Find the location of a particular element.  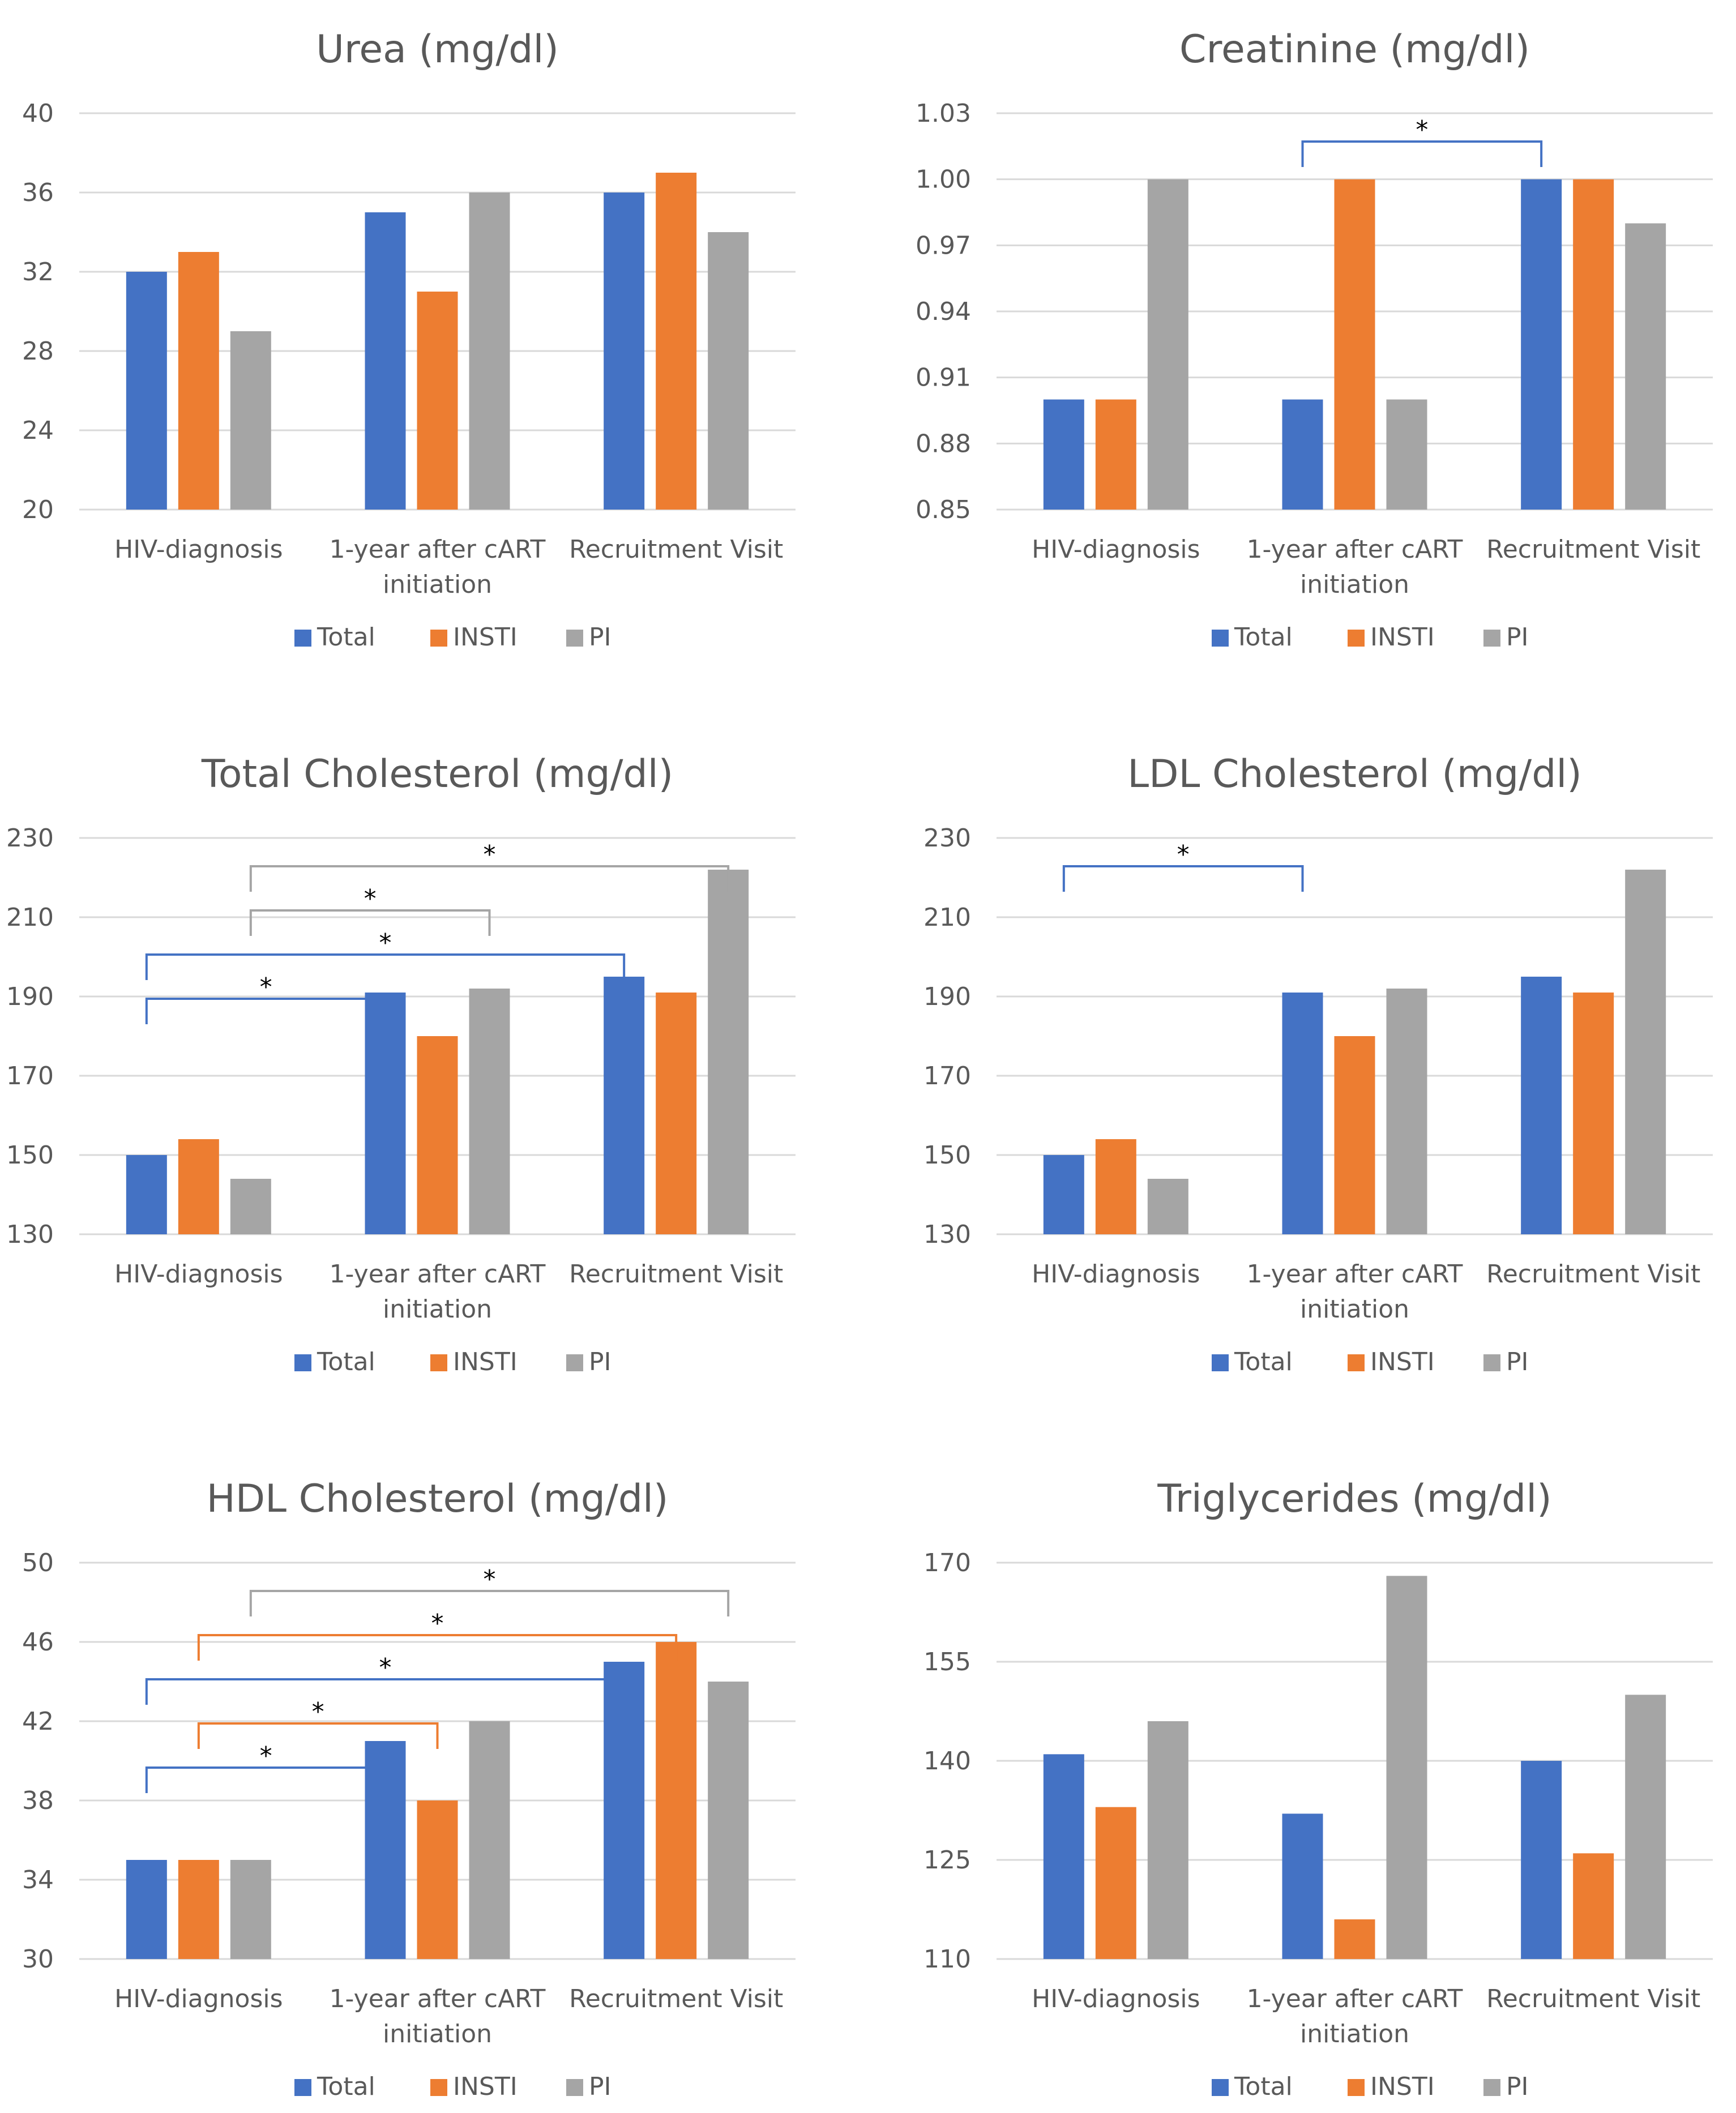

x-tick-label: 1-year after cART initiation is located at coordinates (438, 2016).